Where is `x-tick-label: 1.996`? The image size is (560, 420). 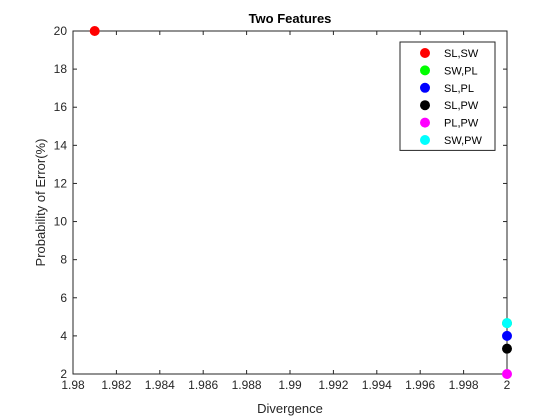
x-tick-label: 1.996 is located at coordinates (420, 385).